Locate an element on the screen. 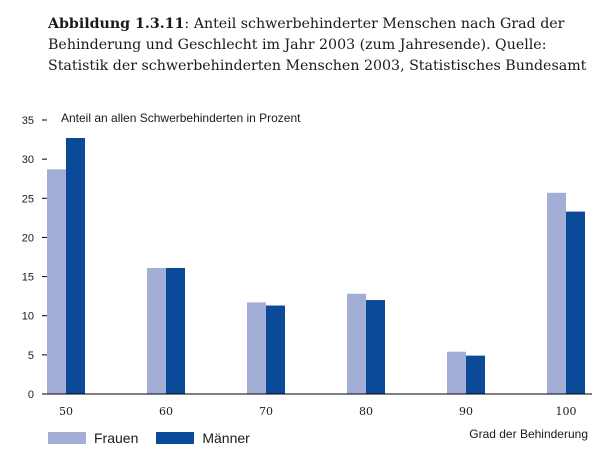 The image size is (608, 468). y-tick-label: 15 is located at coordinates (28, 278).